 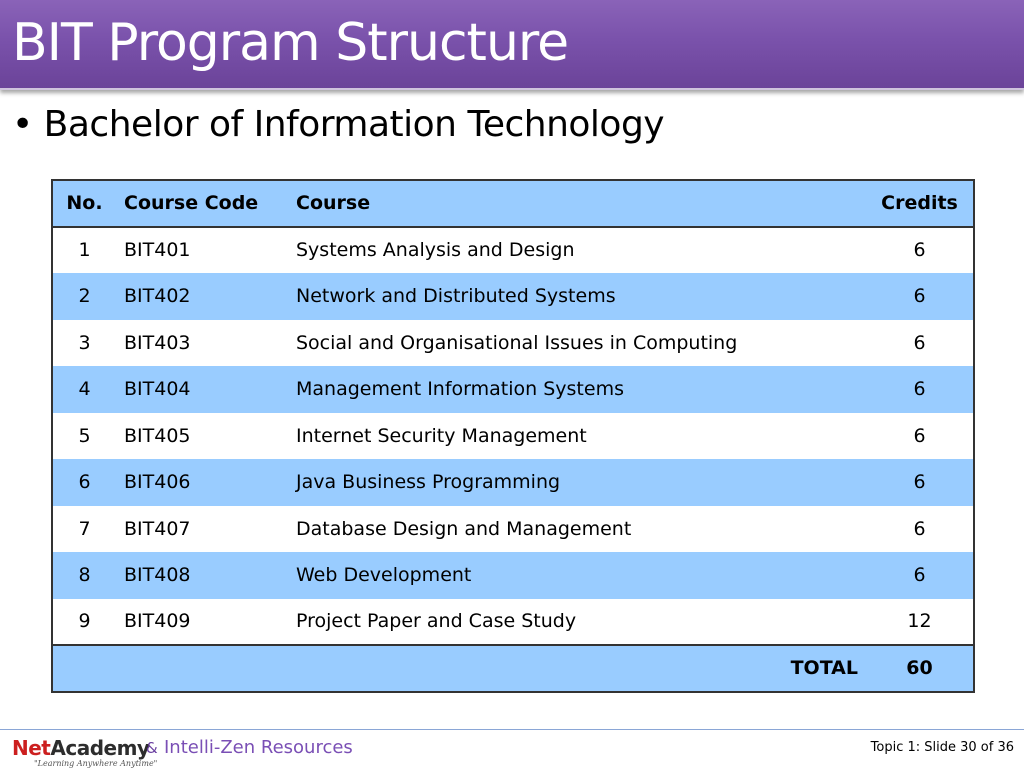 I want to click on row-course: Management Information Systems, so click(x=460, y=389).